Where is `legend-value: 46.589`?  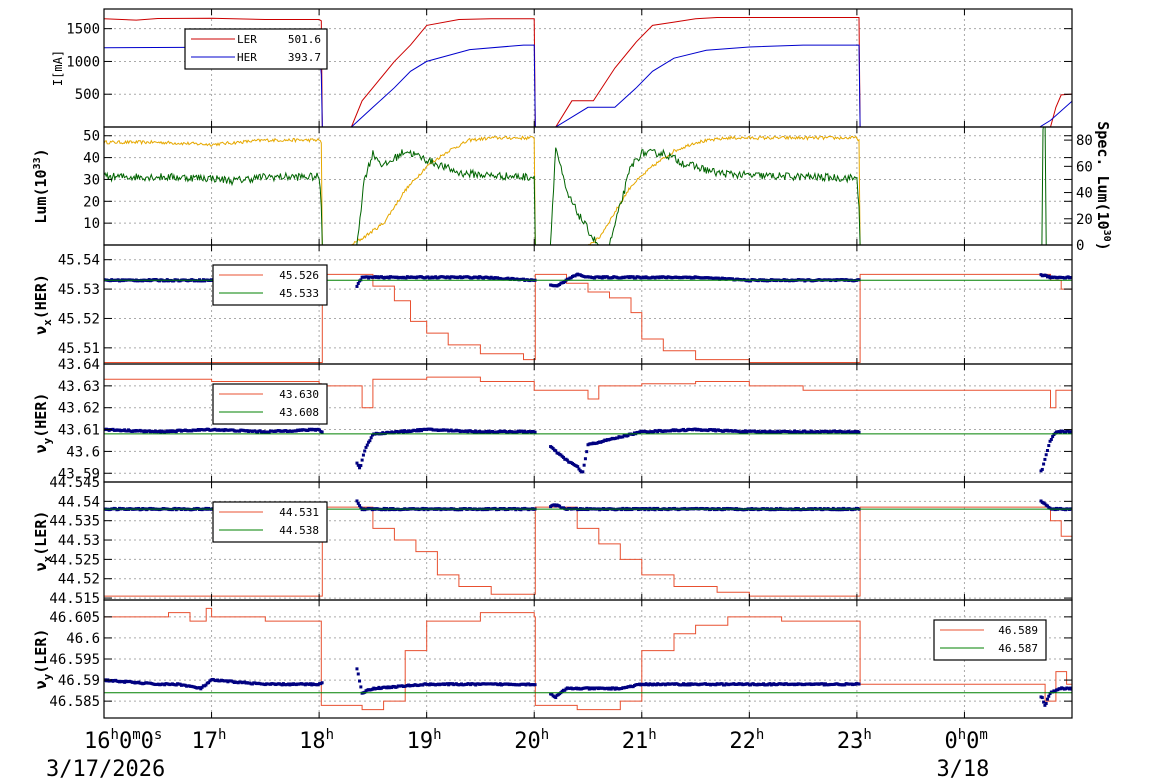 legend-value: 46.589 is located at coordinates (1018, 630).